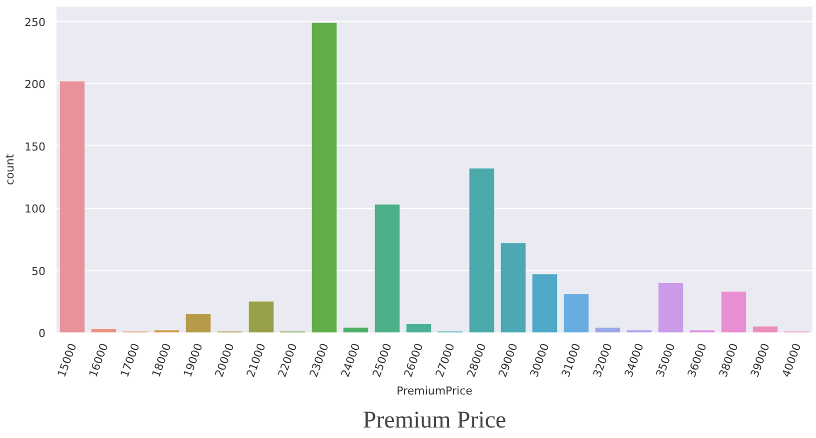  Describe the element at coordinates (67, 360) in the screenshot. I see `x-tick-label: 15000` at that location.